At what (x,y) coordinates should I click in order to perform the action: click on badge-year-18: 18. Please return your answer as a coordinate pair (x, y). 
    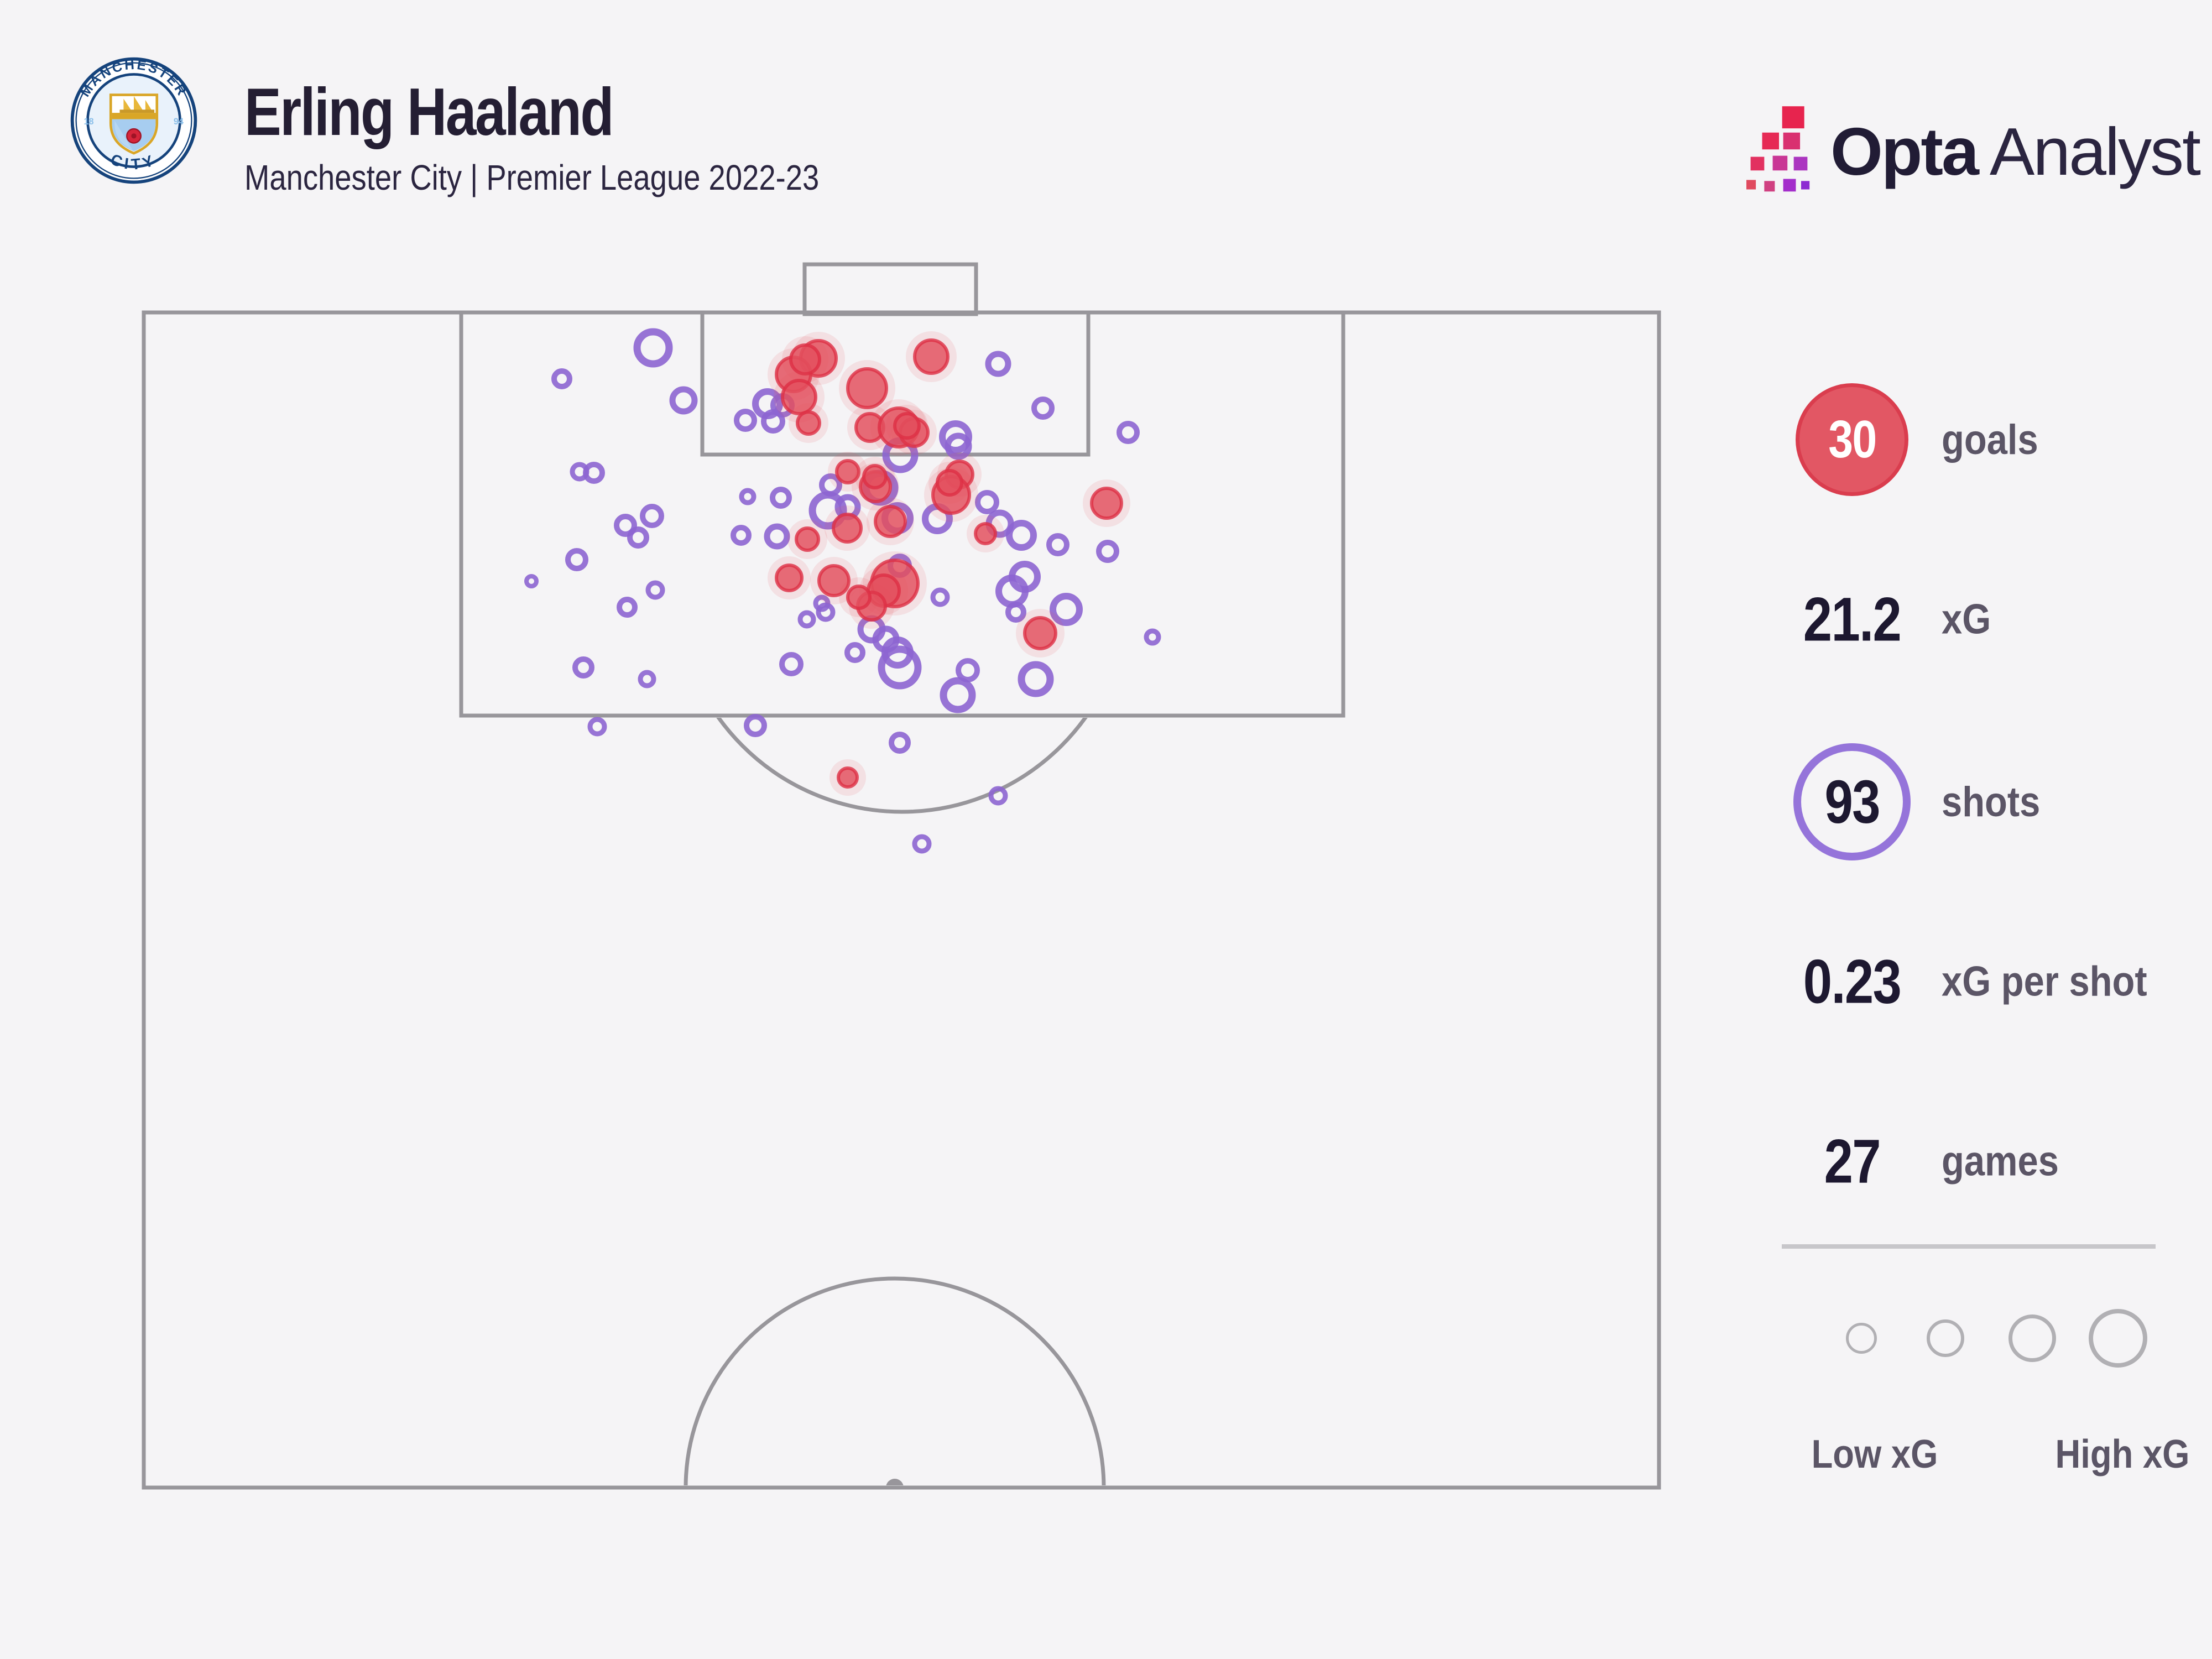
    Looking at the image, I should click on (89, 122).